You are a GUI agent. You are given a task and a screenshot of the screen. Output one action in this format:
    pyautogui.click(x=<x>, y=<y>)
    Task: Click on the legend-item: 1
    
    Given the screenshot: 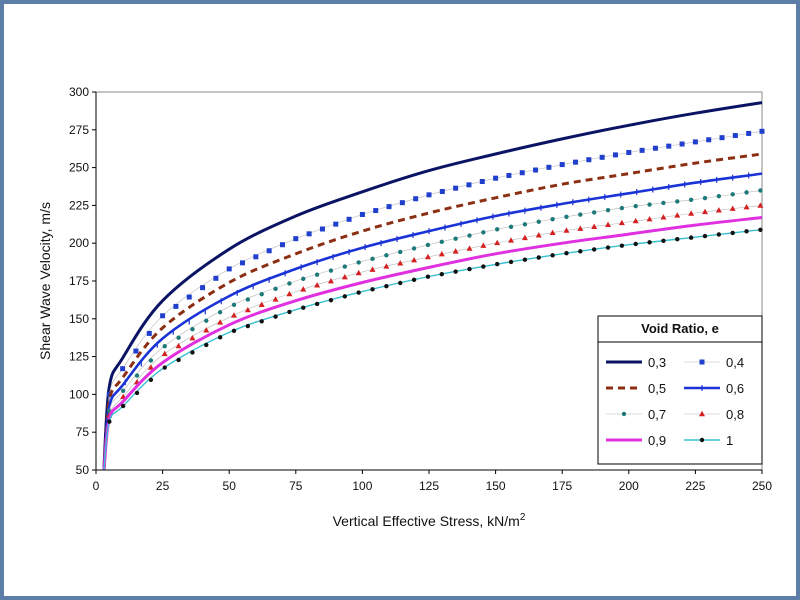 What is the action you would take?
    pyautogui.click(x=708, y=440)
    